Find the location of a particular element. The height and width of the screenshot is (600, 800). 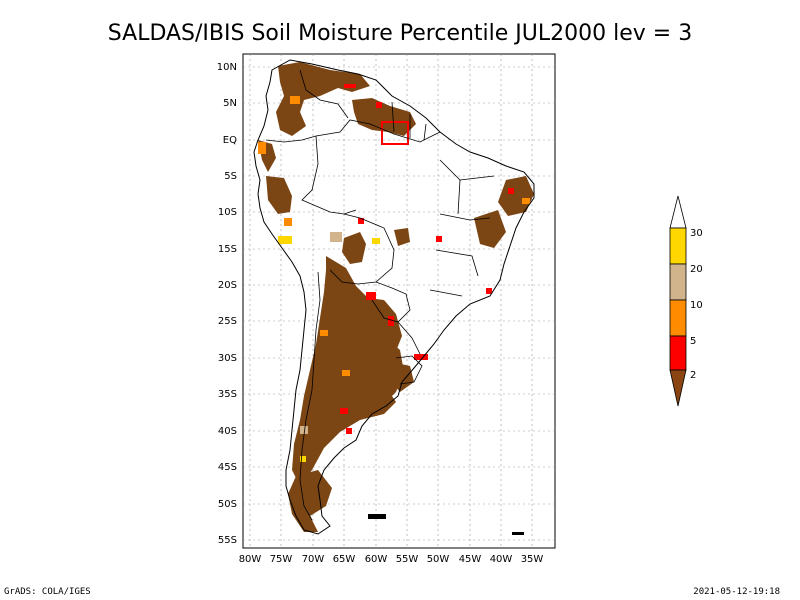

colorbar: 30 20 10 5 2 is located at coordinates (686, 301).